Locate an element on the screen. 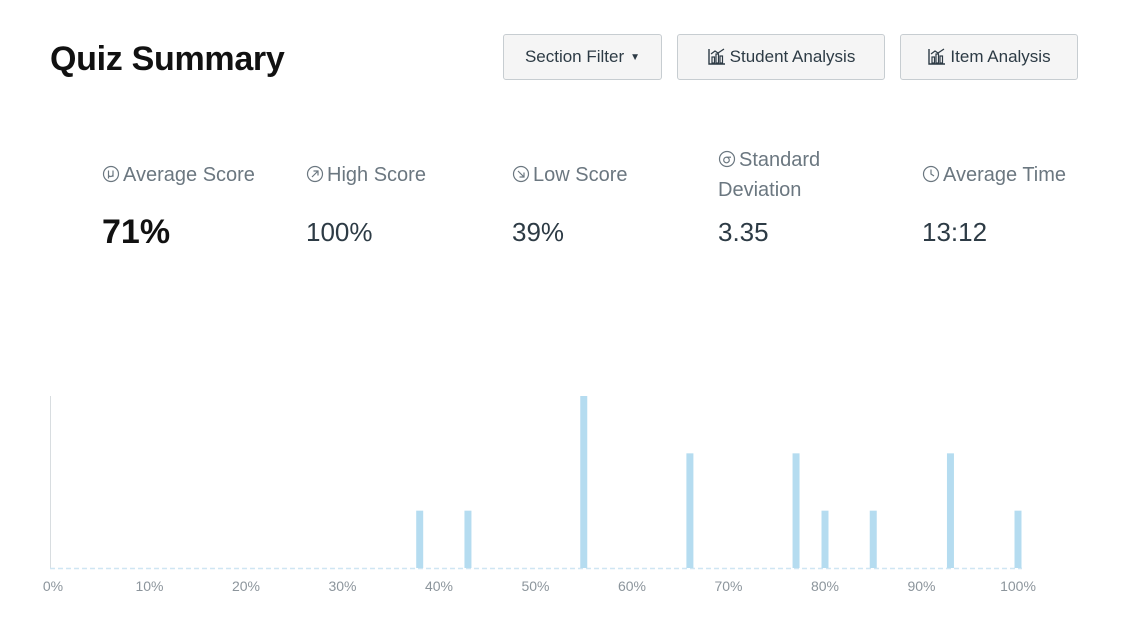  stat-high-score: High Score 100% is located at coordinates (366, 196).